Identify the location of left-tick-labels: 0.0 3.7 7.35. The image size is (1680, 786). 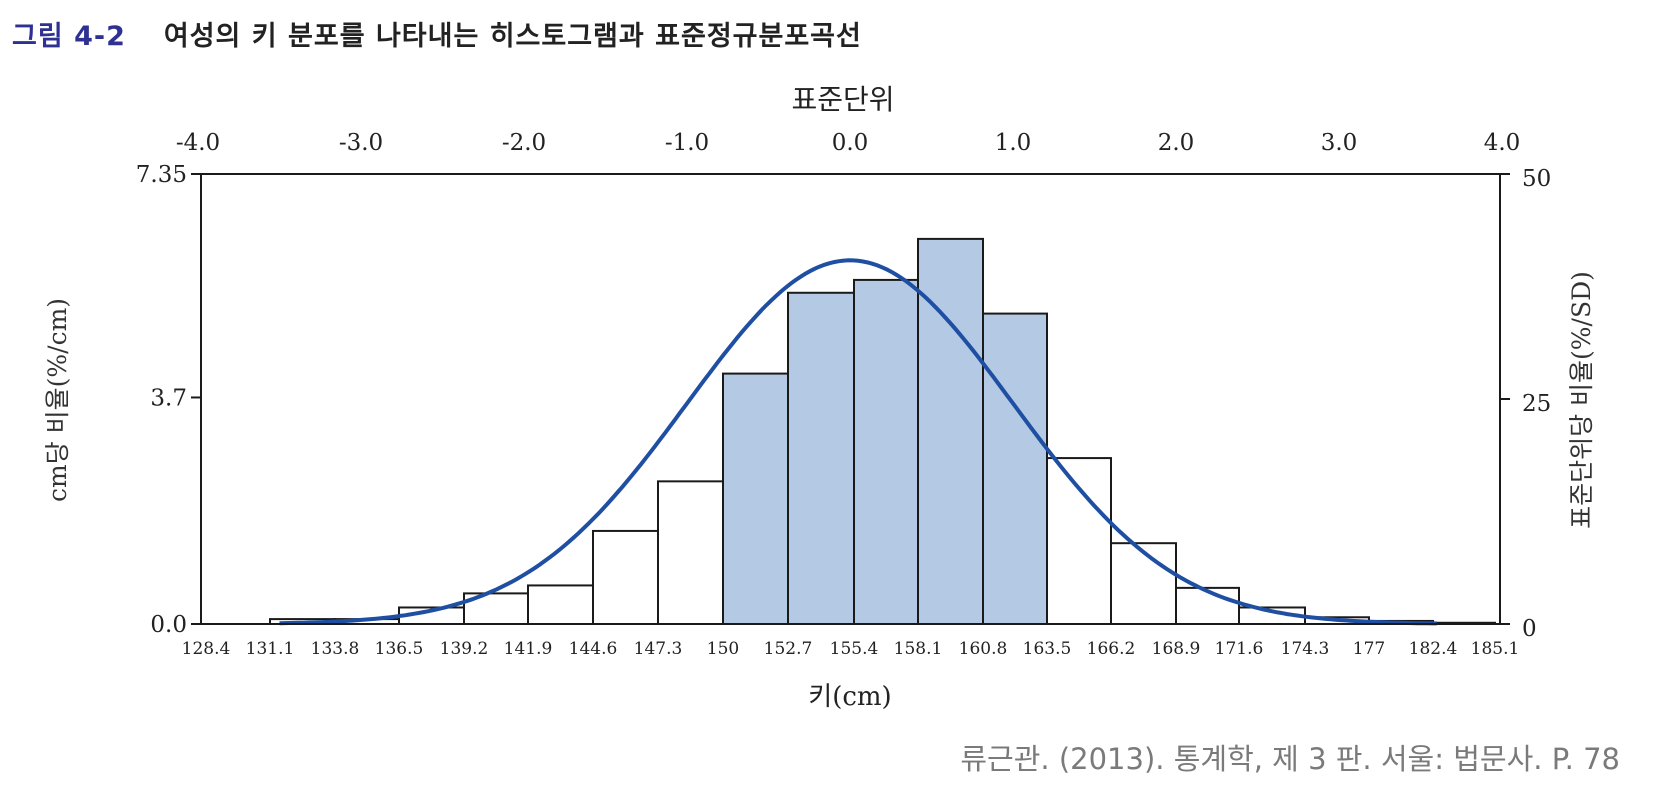
(168, 400).